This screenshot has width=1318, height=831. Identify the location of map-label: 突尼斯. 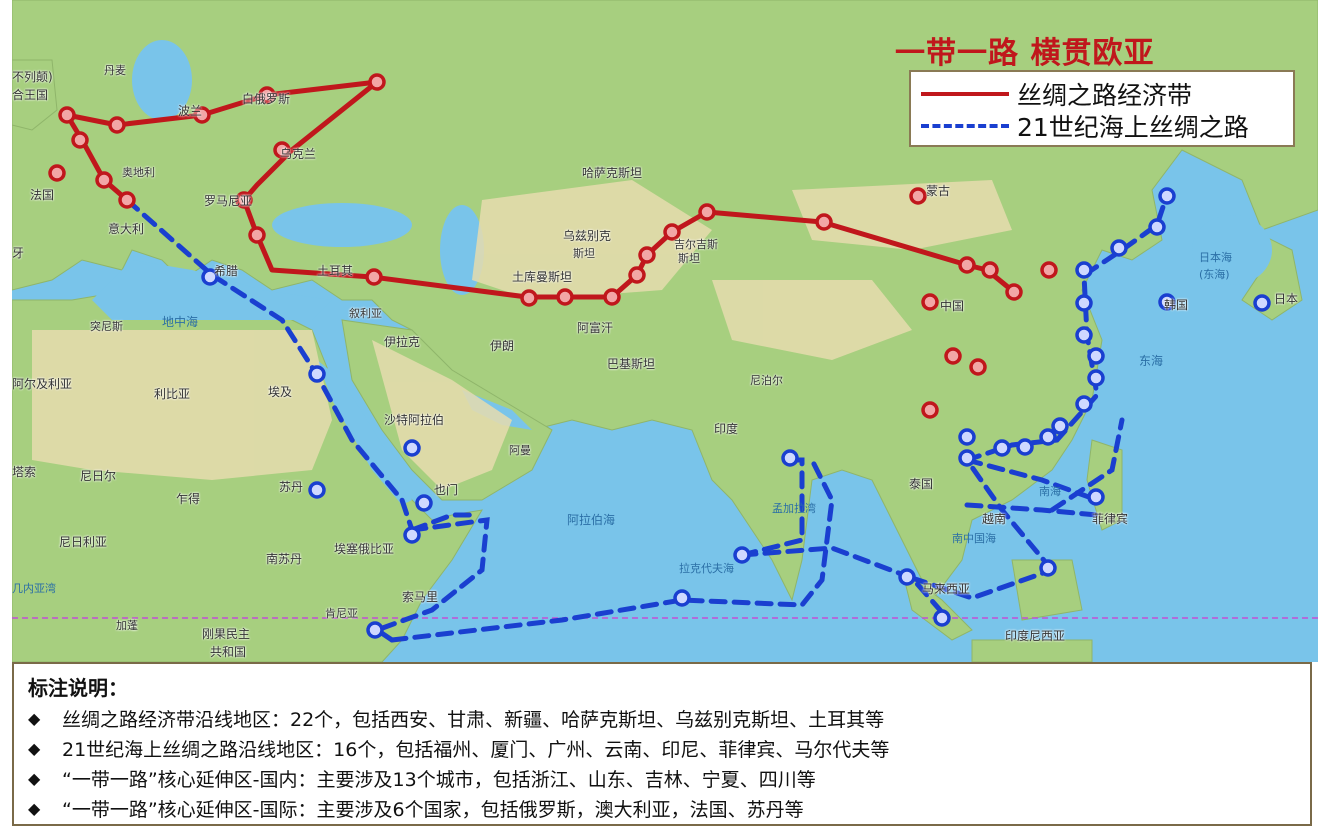
(106, 326).